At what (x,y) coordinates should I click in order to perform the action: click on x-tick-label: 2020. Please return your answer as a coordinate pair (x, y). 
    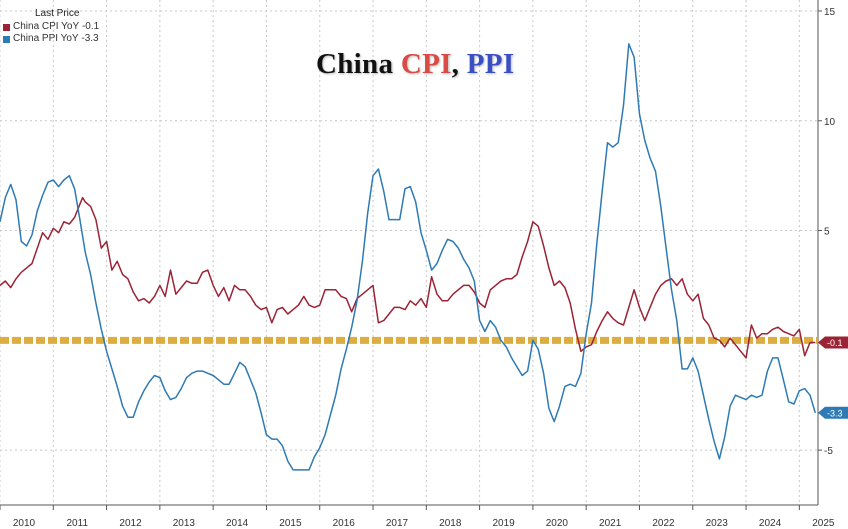
    Looking at the image, I should click on (557, 523).